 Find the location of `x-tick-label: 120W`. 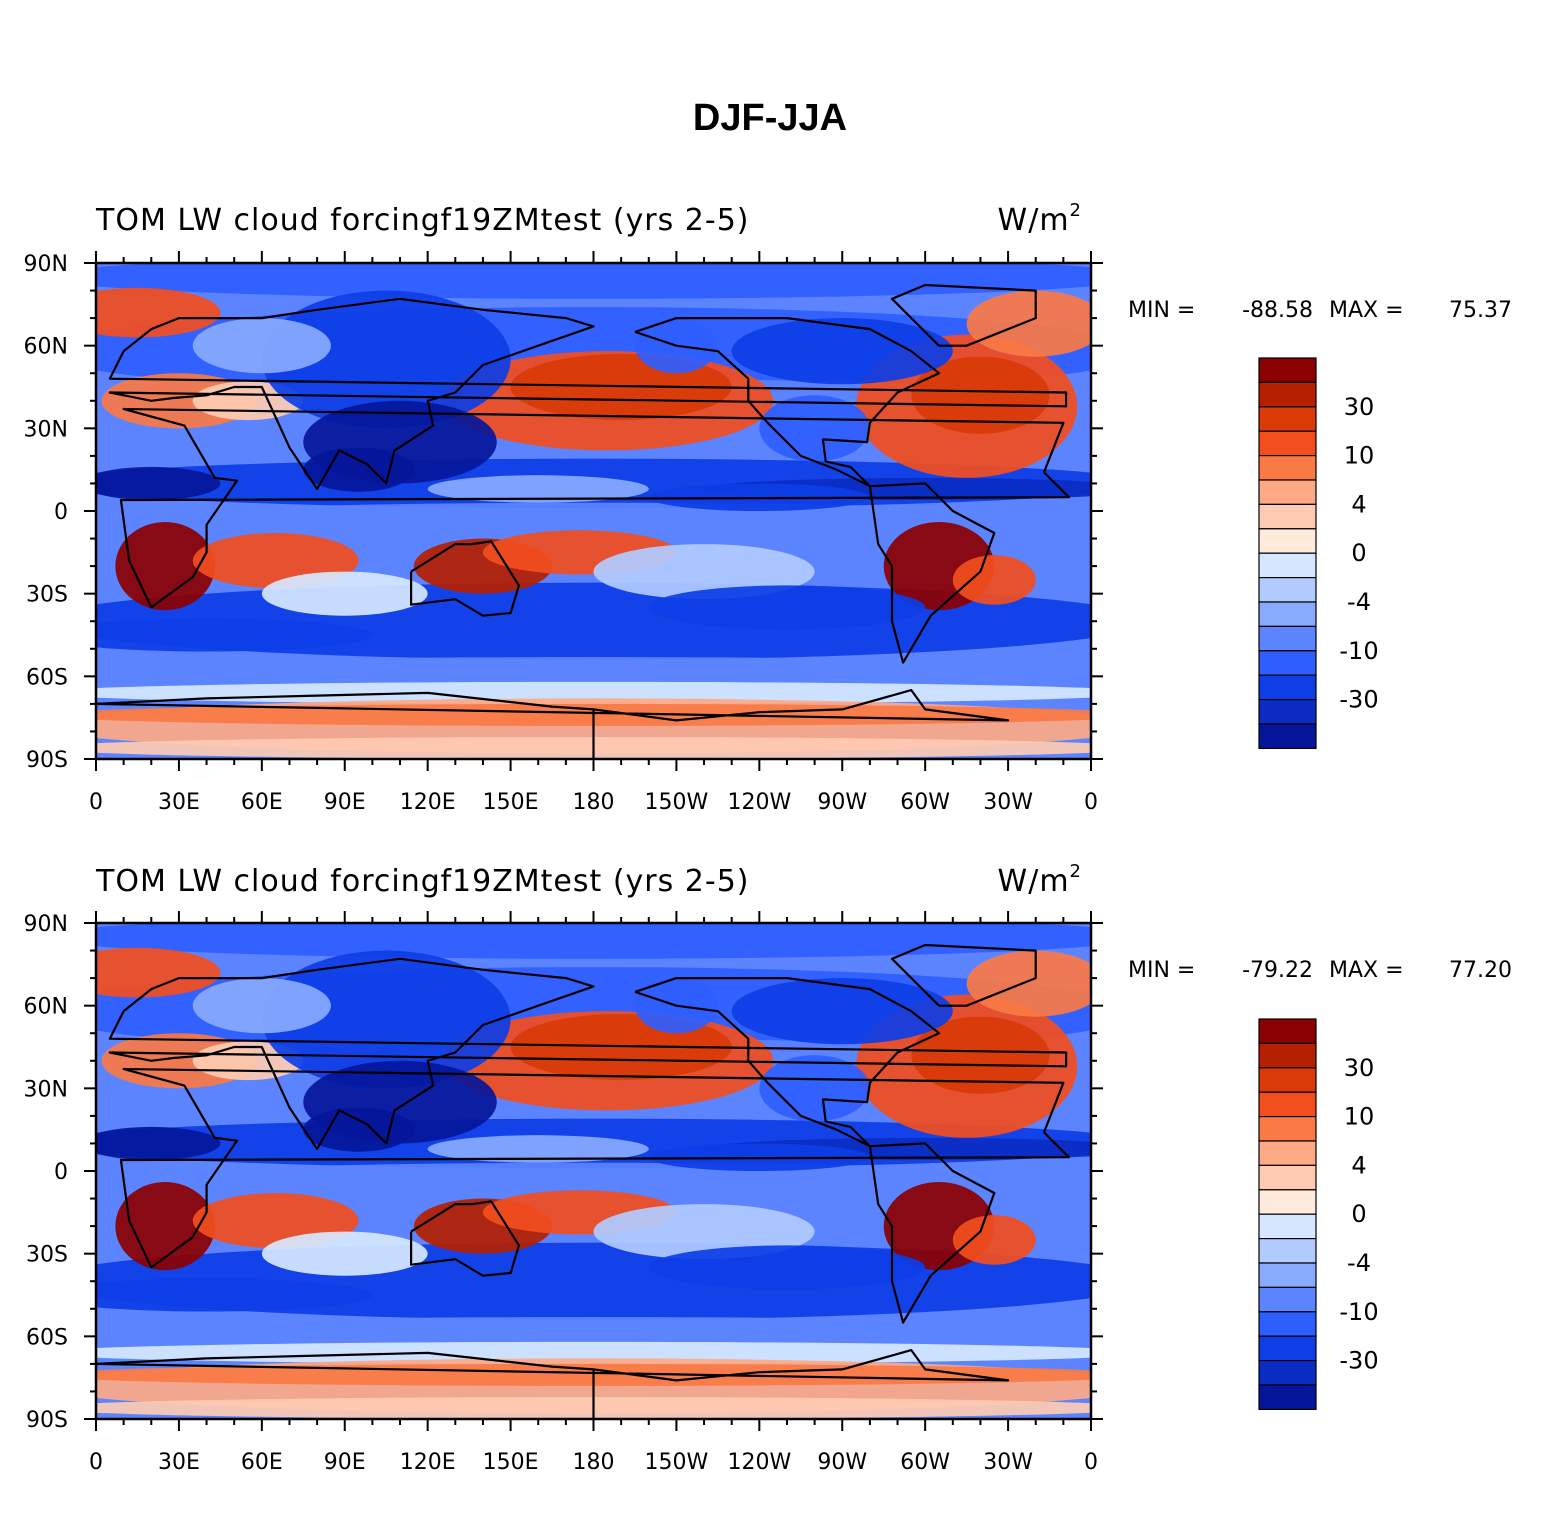

x-tick-label: 120W is located at coordinates (759, 802).